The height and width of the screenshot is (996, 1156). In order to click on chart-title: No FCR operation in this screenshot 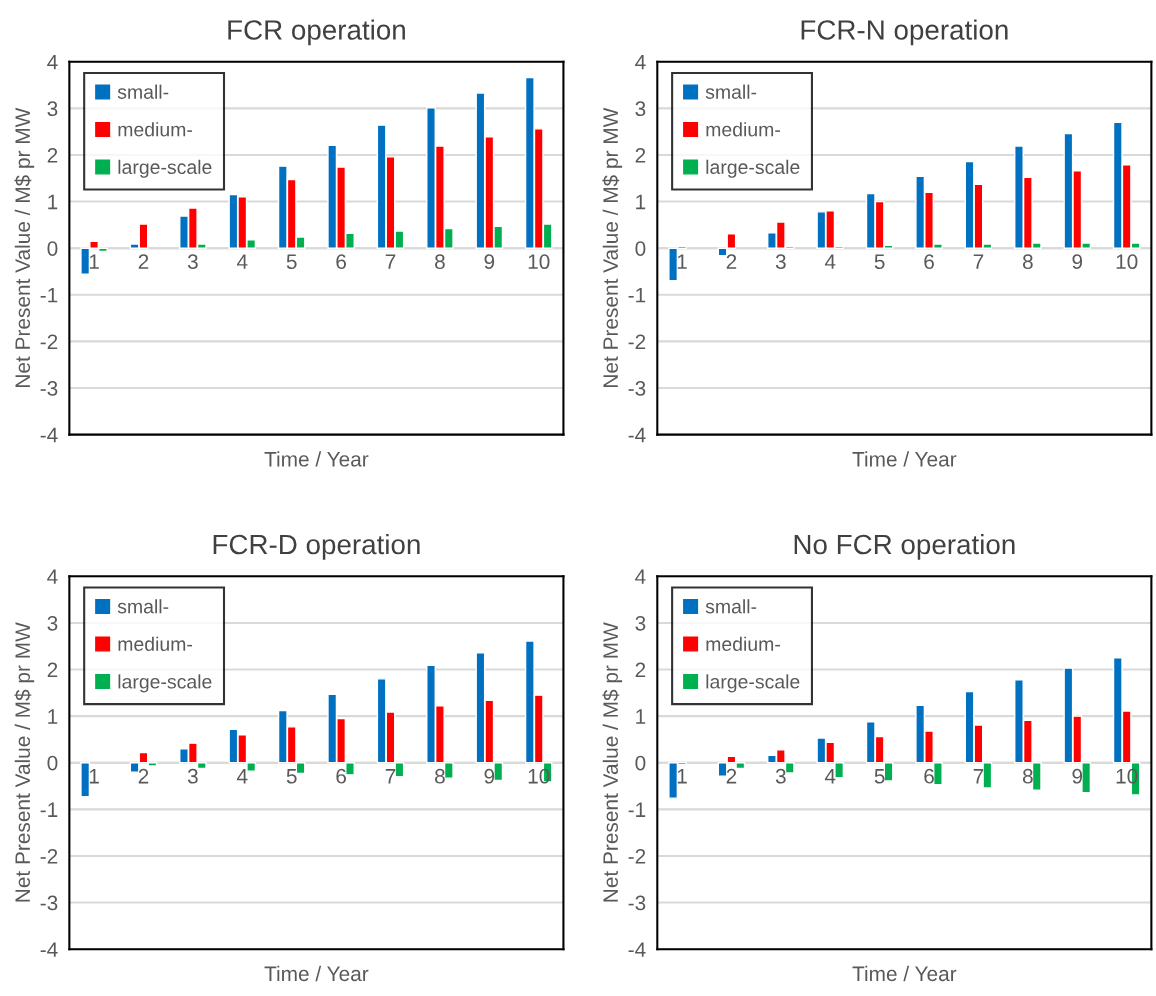, I will do `click(904, 546)`.